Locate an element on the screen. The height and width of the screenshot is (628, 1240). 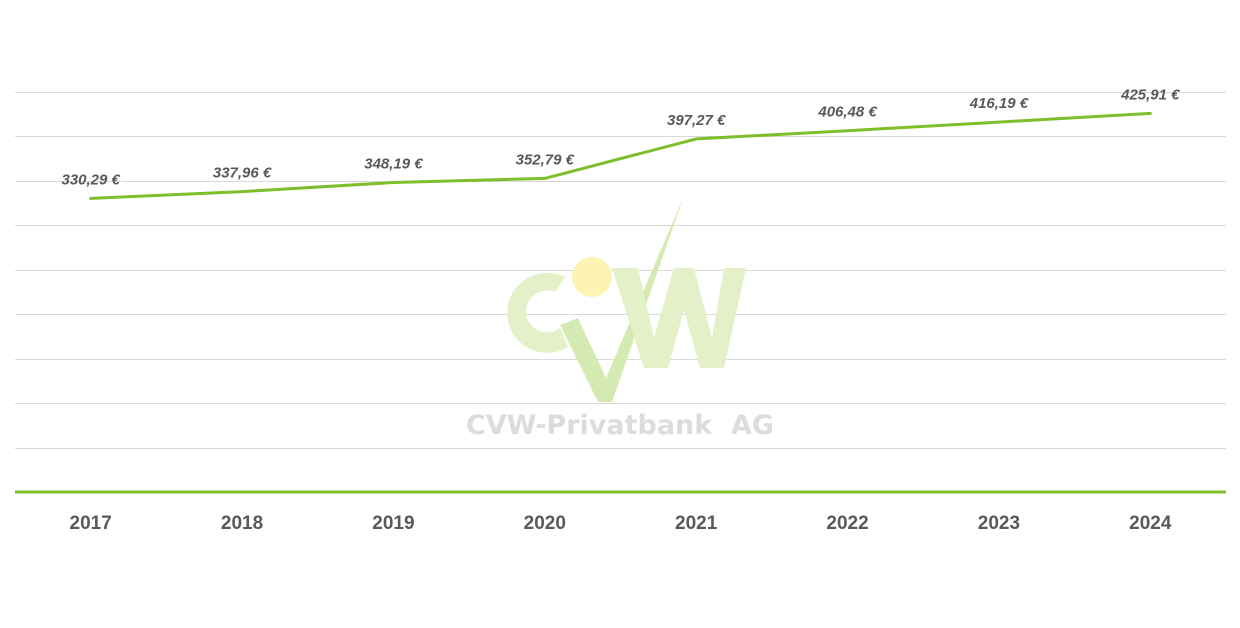
x-tick-label: 2022 is located at coordinates (847, 523).